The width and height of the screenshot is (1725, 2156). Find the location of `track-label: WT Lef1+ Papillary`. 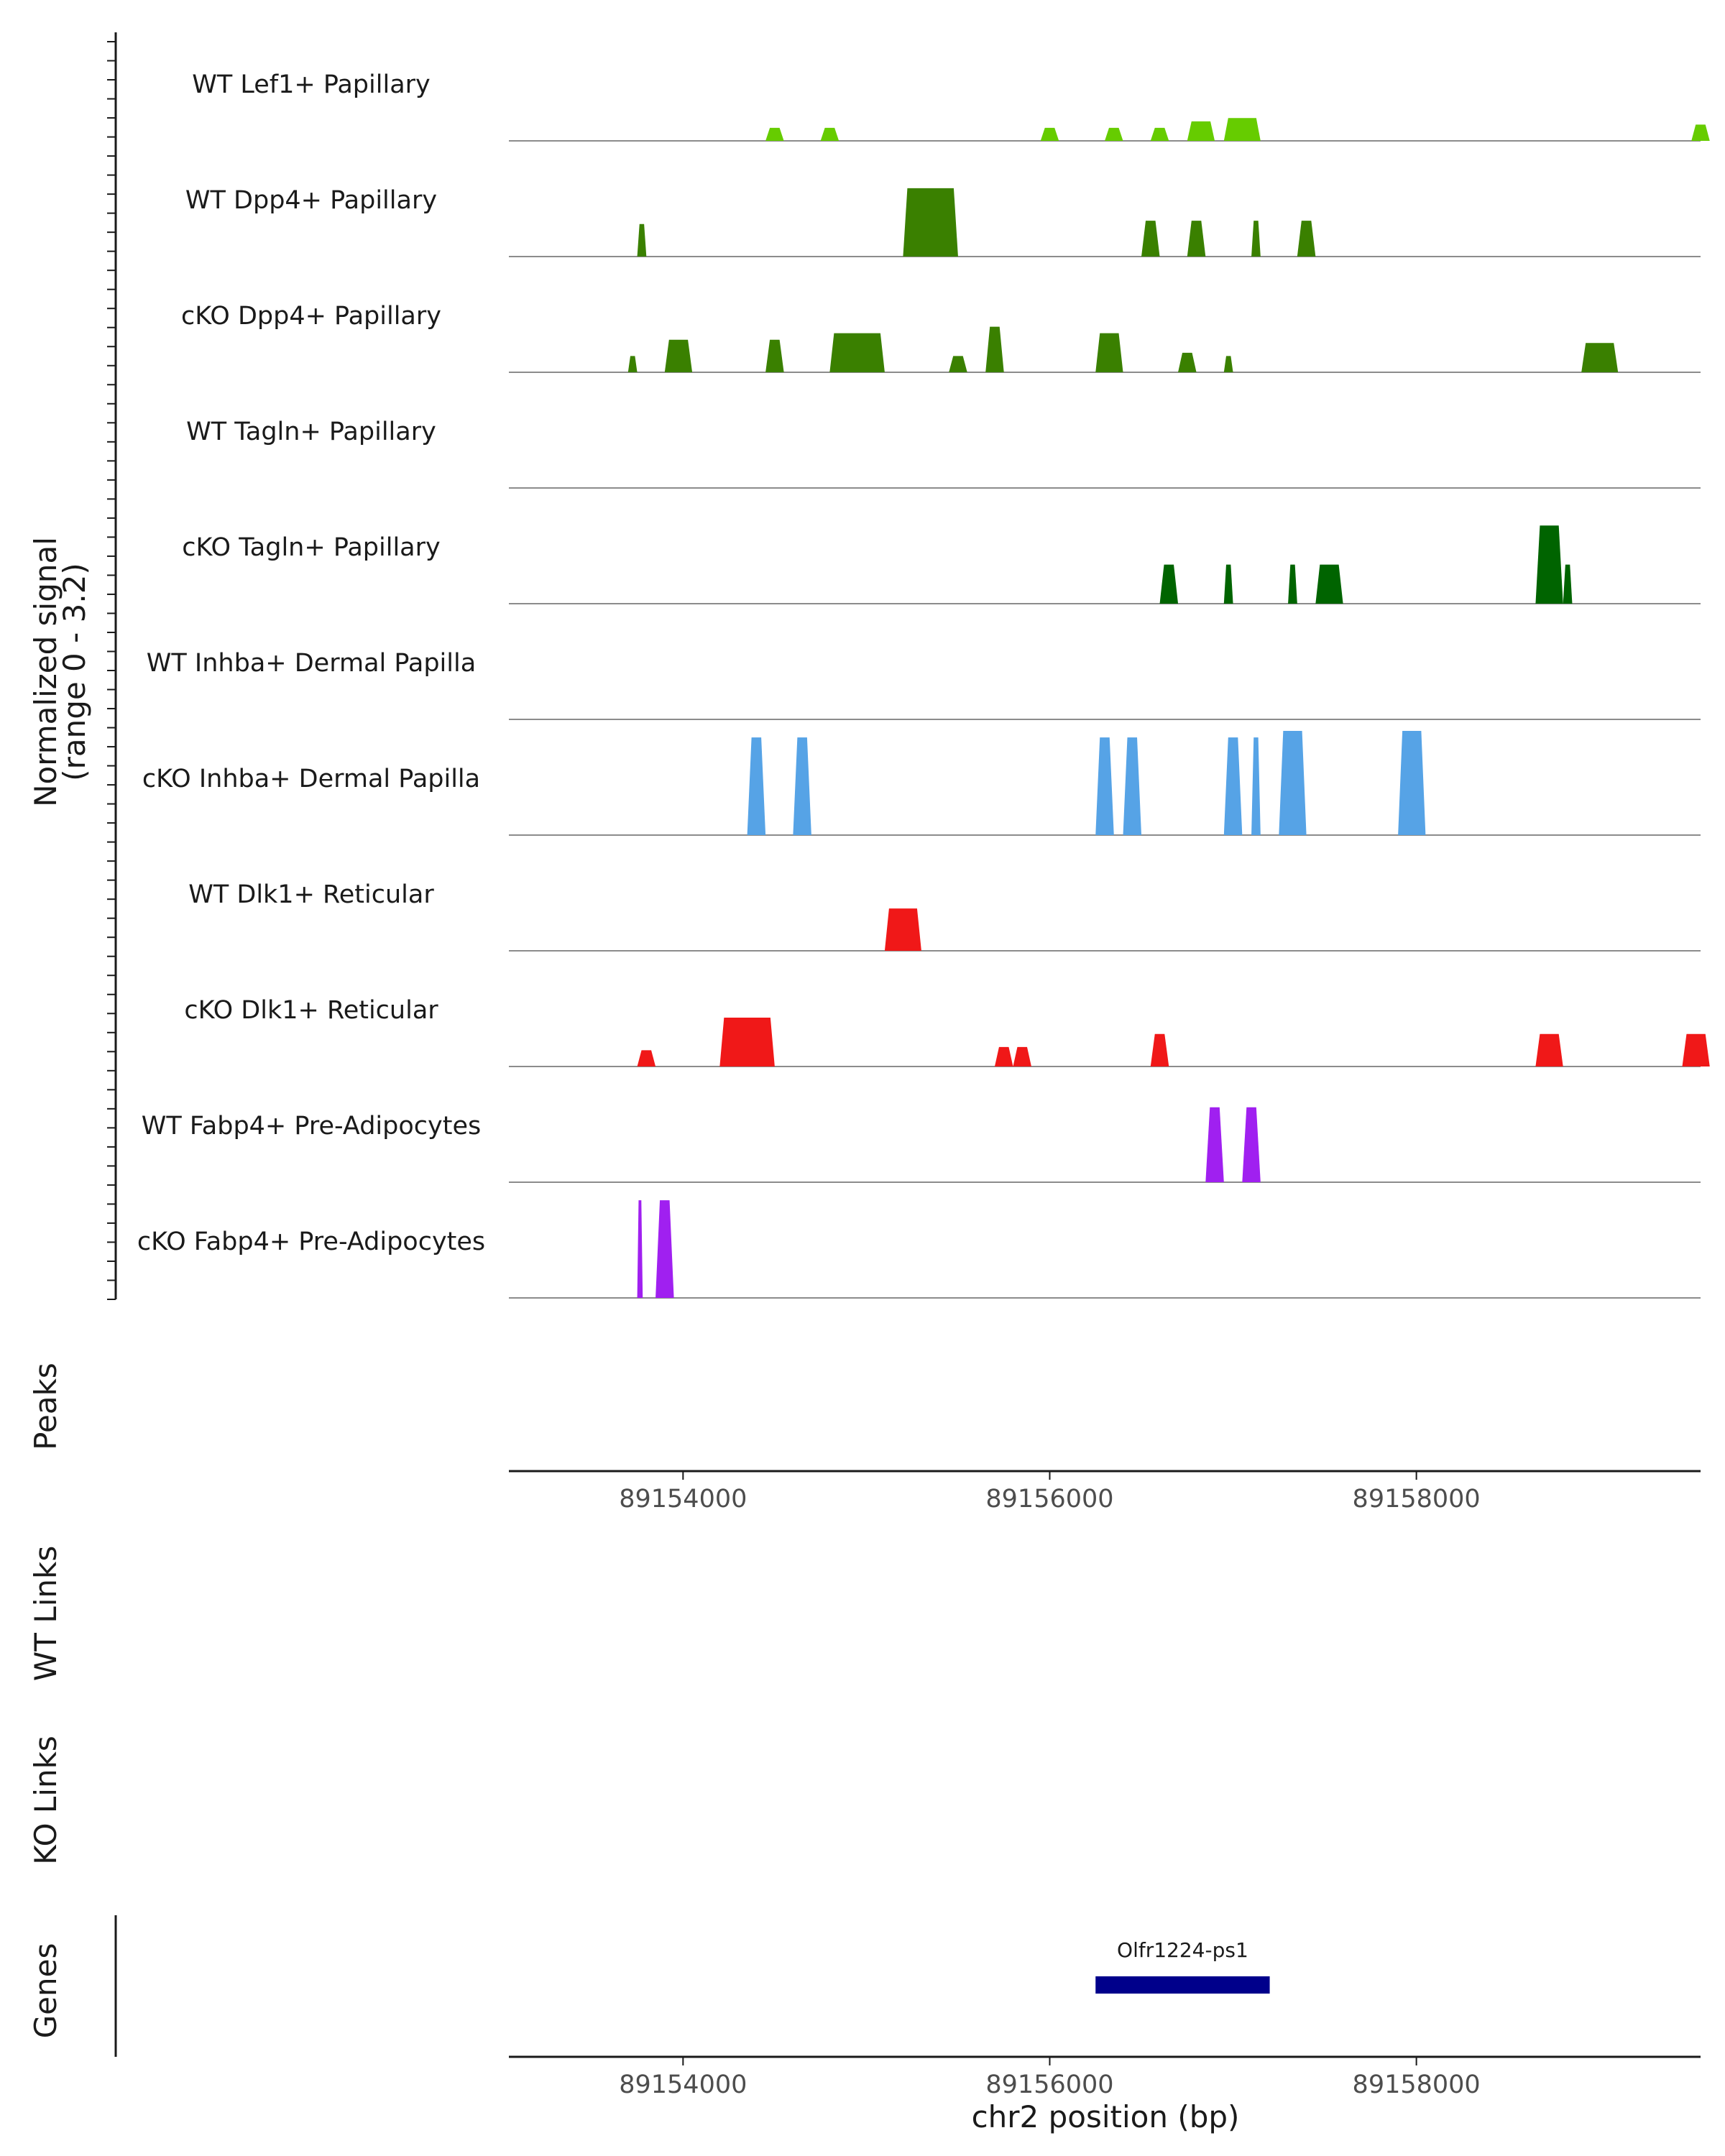

track-label: WT Lef1+ Papillary is located at coordinates (311, 85).